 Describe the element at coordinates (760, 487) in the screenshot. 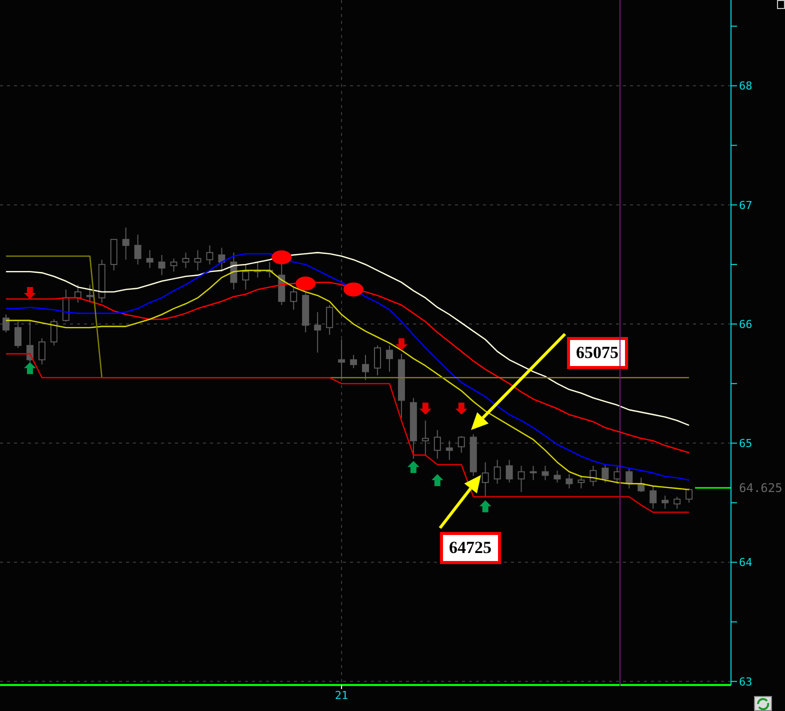

I see `ref-line-label: 64.625` at that location.